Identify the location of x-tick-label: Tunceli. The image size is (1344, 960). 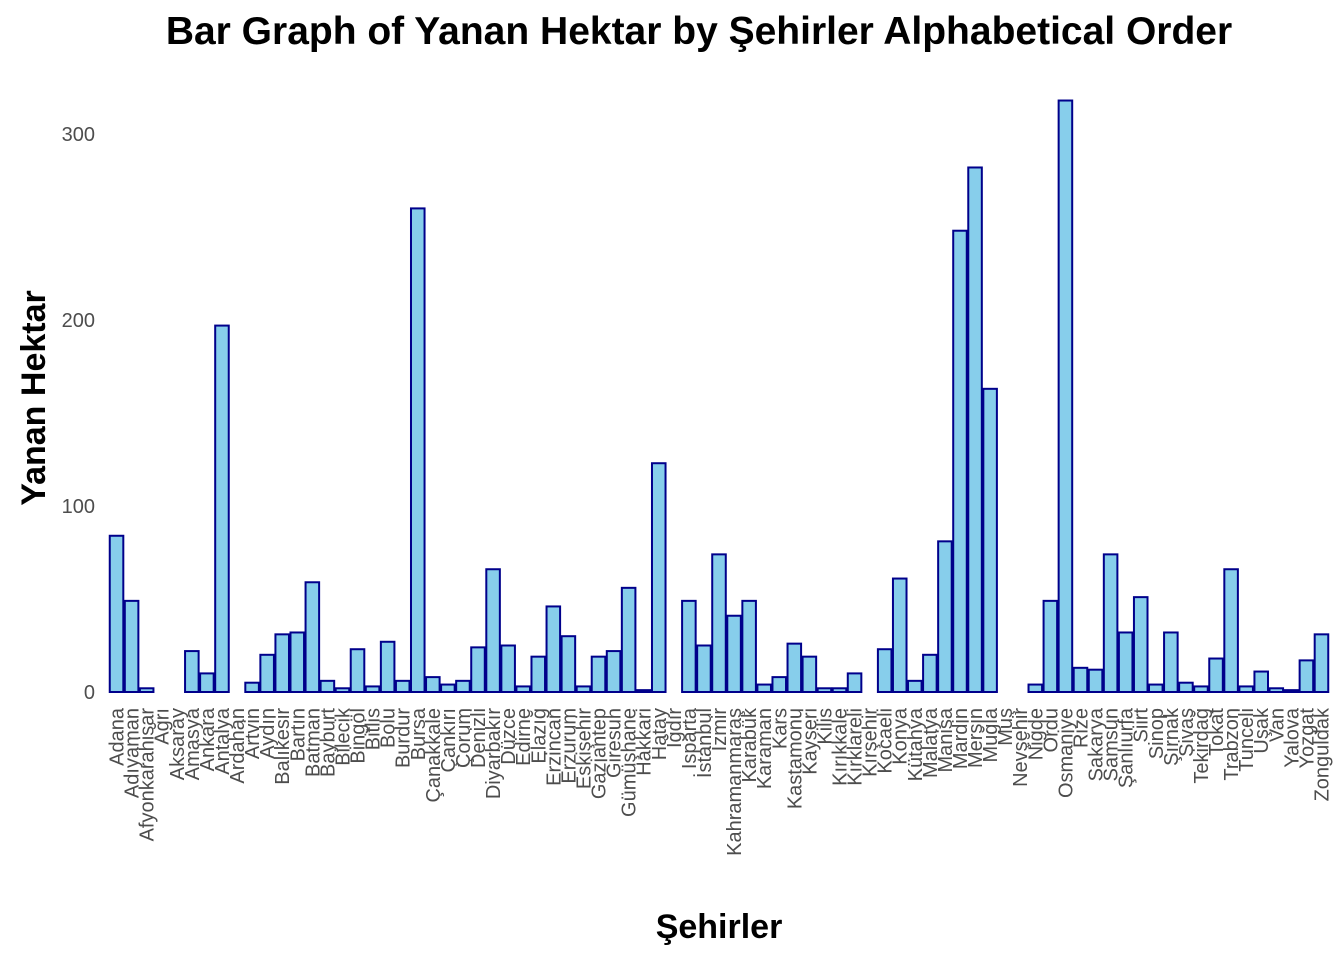
(1247, 740).